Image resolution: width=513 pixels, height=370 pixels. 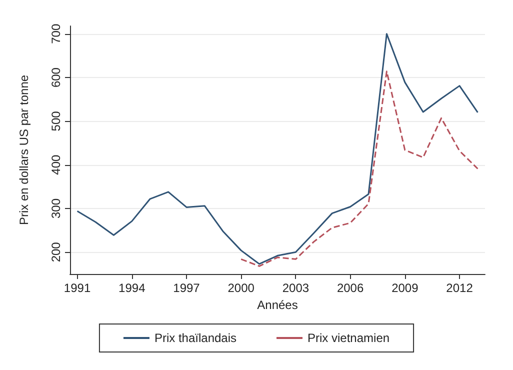 I want to click on y-tick-label: 300, so click(x=56, y=208).